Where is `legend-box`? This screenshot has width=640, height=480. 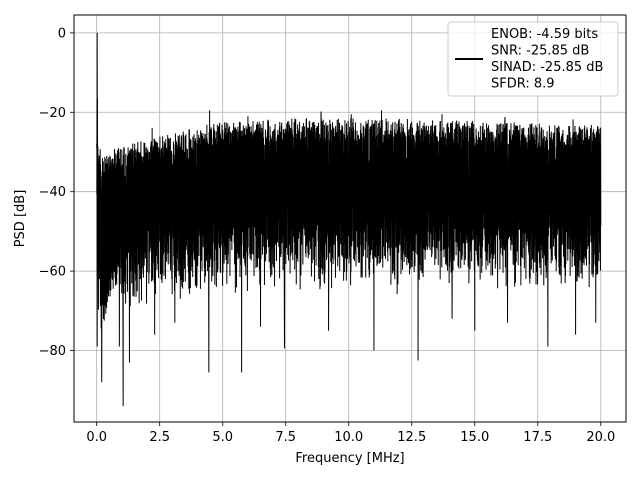 legend-box is located at coordinates (533, 59).